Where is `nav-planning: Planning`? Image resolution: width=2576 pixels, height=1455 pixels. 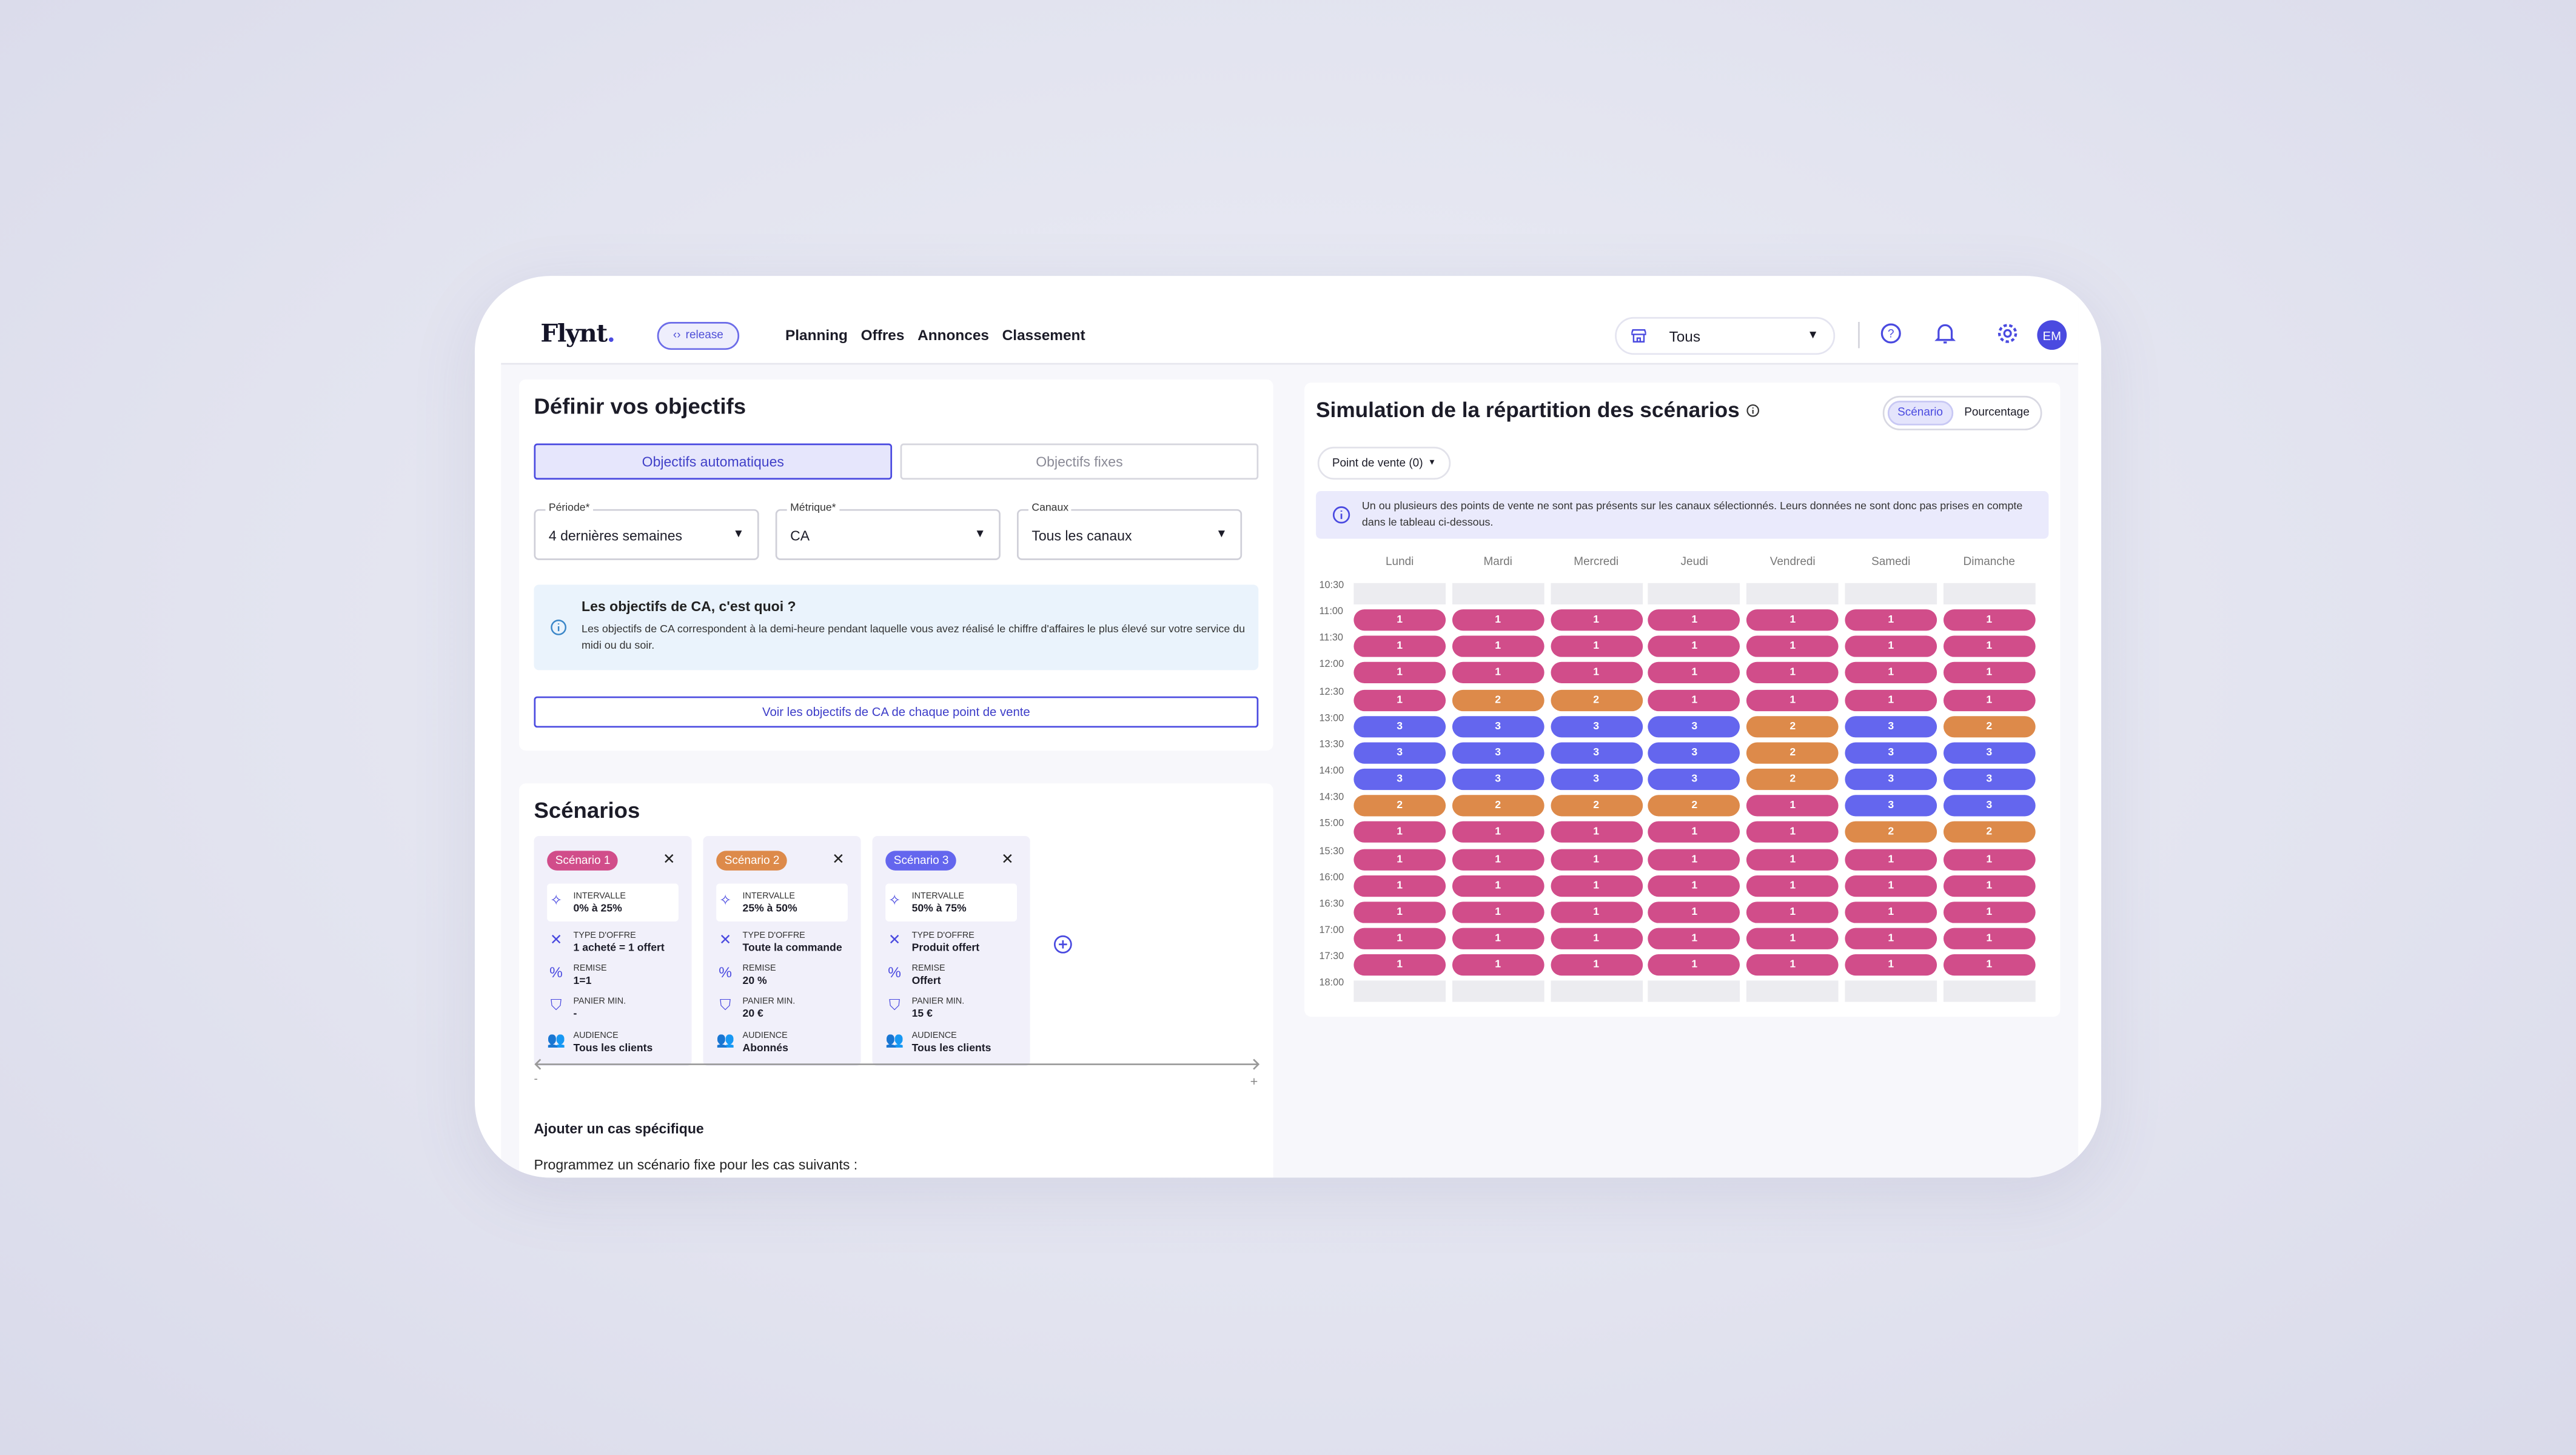 nav-planning: Planning is located at coordinates (816, 335).